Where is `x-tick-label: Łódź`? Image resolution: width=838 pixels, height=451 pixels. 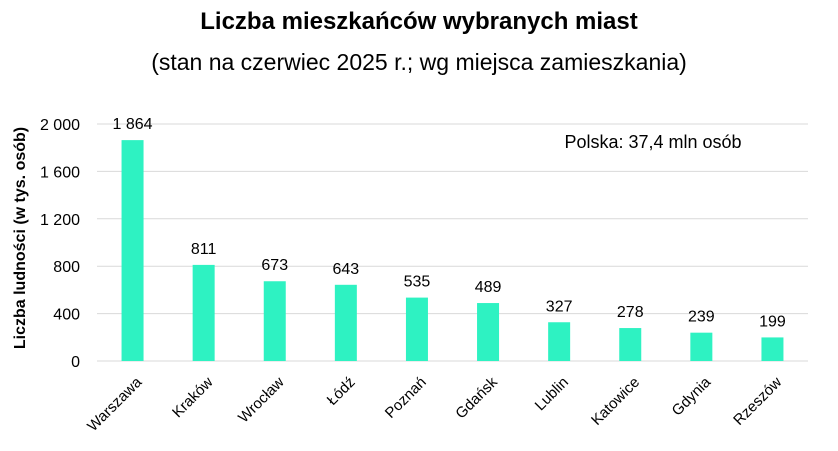 x-tick-label: Łódź is located at coordinates (341, 391).